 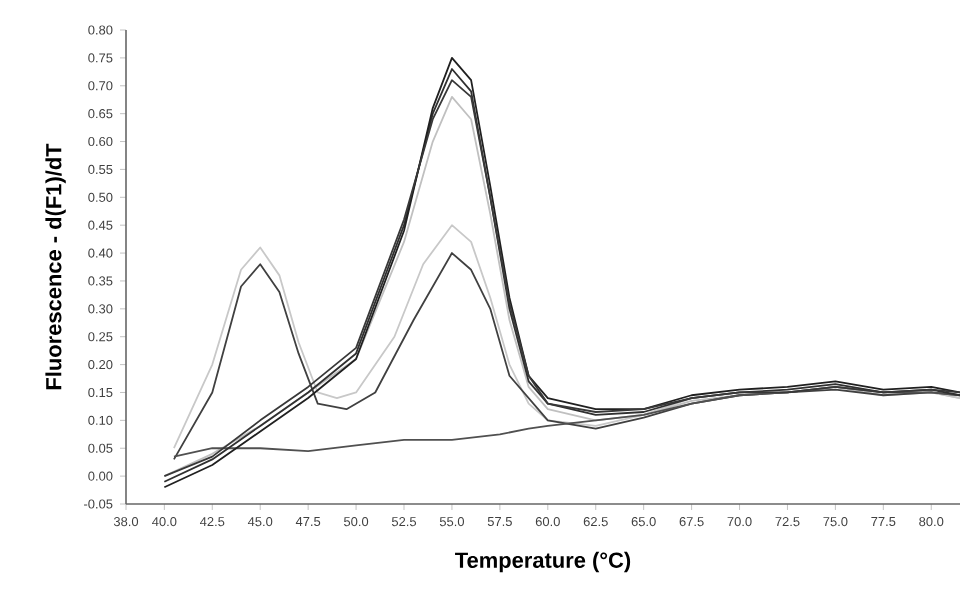 I want to click on y-axis-title: Fluorescence - d(F1)/dT, so click(x=55, y=266).